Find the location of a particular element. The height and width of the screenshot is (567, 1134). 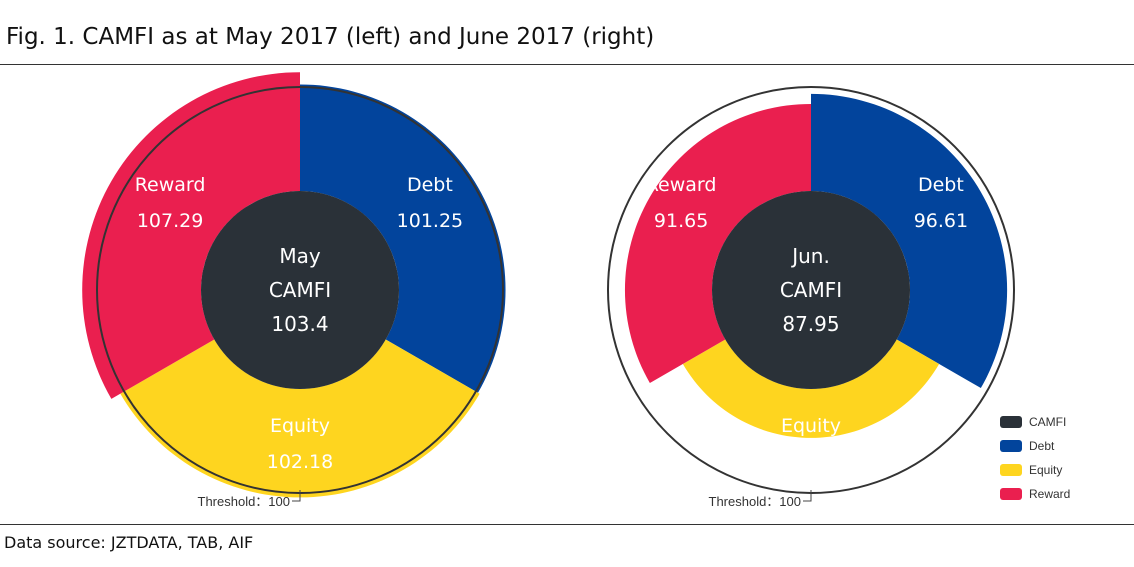

legend-item-debt: Debt is located at coordinates (1035, 446).